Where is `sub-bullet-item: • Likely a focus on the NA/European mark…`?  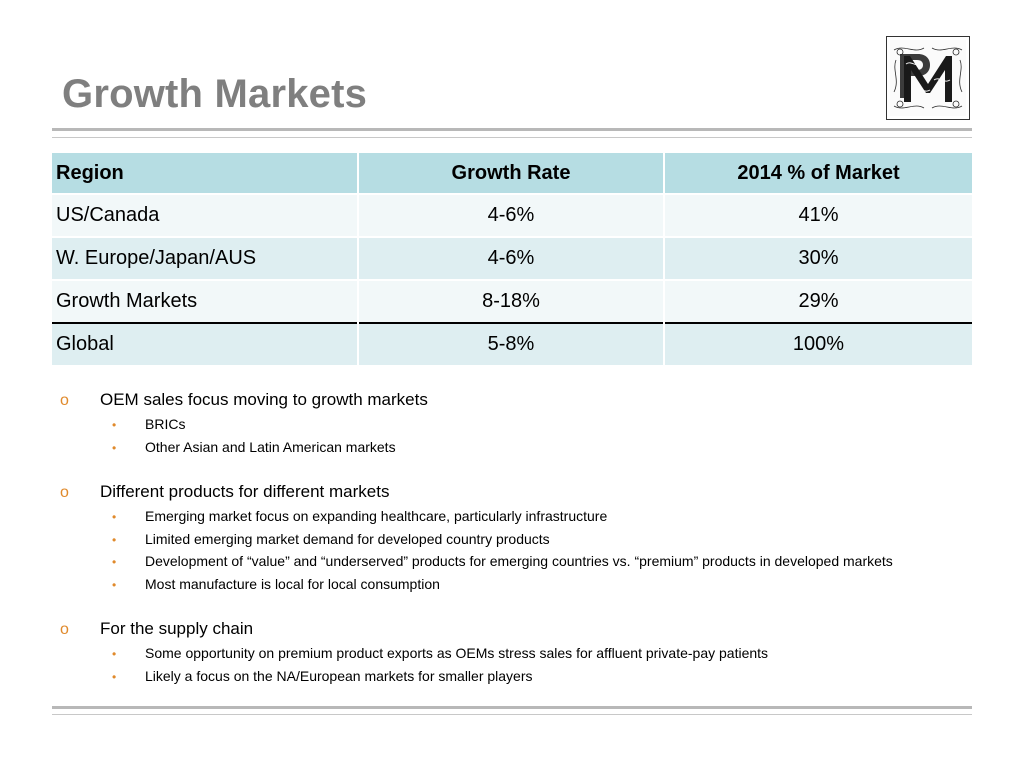 sub-bullet-item: • Likely a focus on the NA/European mark… is located at coordinates (551, 676).